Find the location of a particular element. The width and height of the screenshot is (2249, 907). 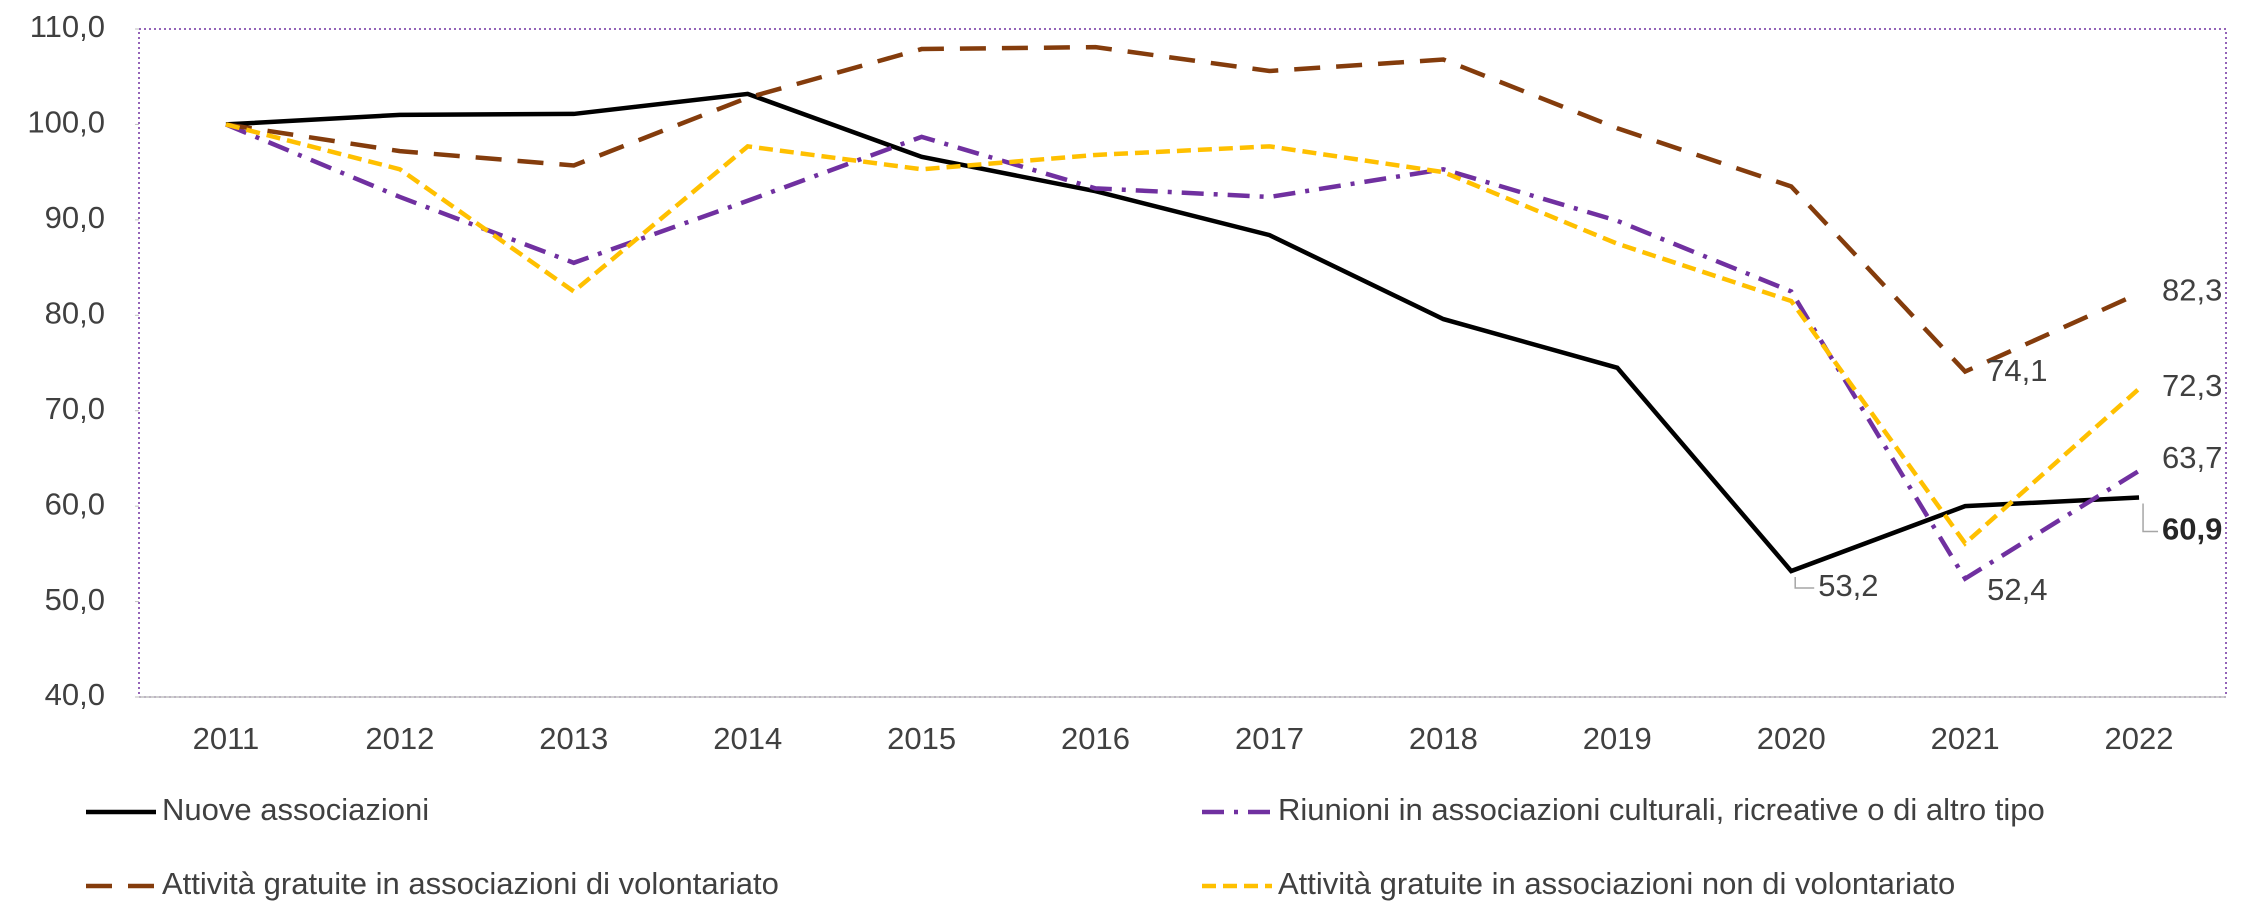

x-tick-label: 2017 is located at coordinates (1269, 738).